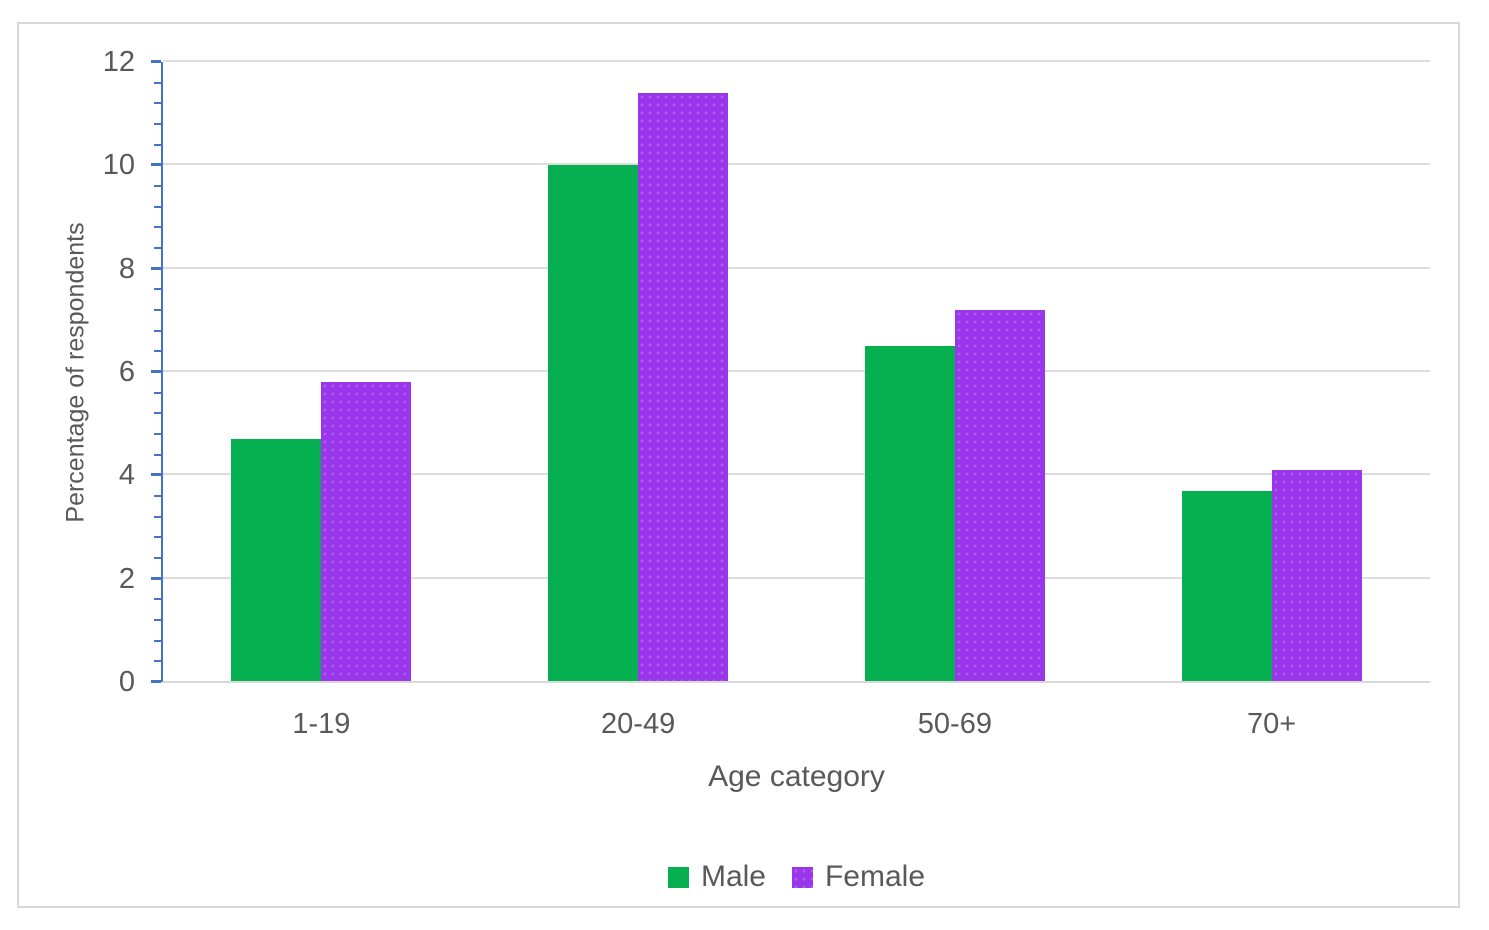 This screenshot has width=1489, height=930. Describe the element at coordinates (157, 289) in the screenshot. I see `minor-tick-y-7.6` at that location.